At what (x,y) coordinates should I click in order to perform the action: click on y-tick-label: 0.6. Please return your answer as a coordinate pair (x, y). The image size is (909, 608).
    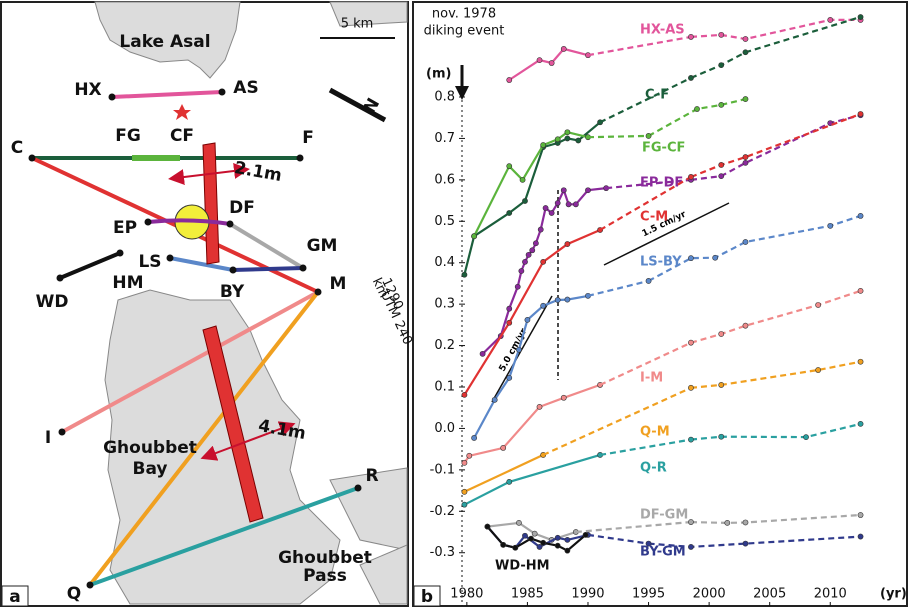
    Looking at the image, I should click on (444, 179).